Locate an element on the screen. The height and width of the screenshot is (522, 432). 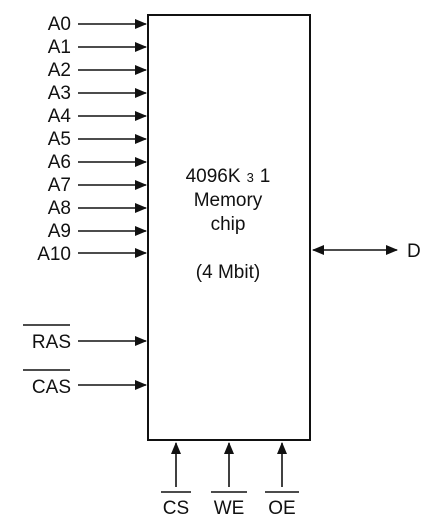
cas-label: CAS is located at coordinates (51, 387).